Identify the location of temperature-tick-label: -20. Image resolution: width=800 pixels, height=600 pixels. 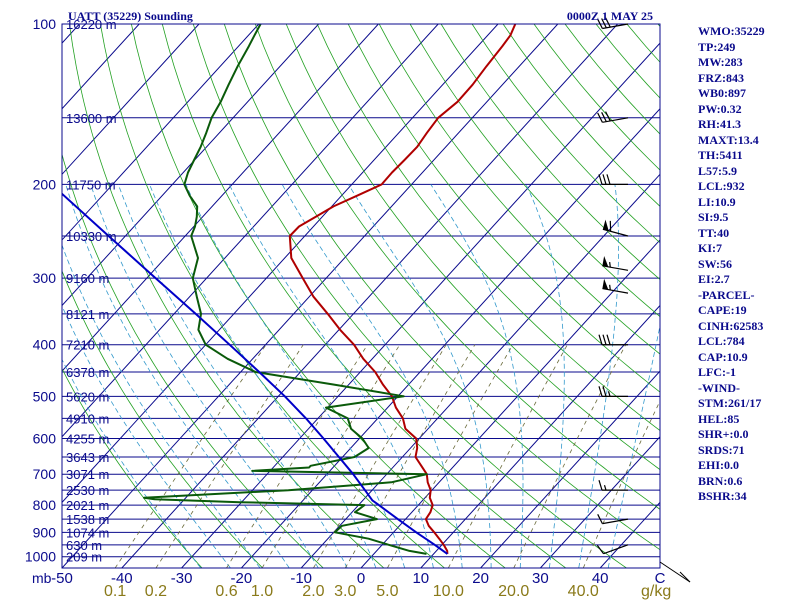
(242, 578).